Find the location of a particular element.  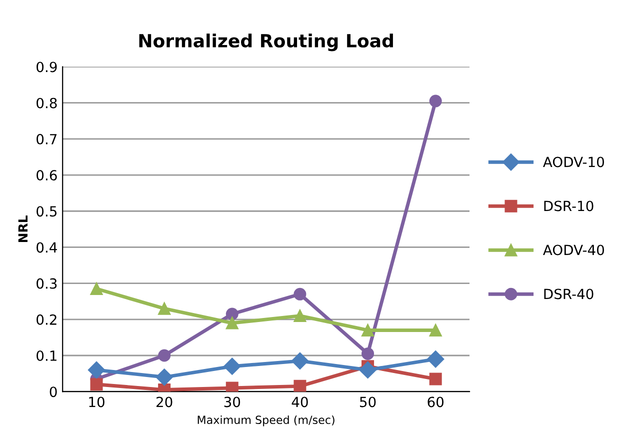

y-tick-label: 0.1 is located at coordinates (46, 355).